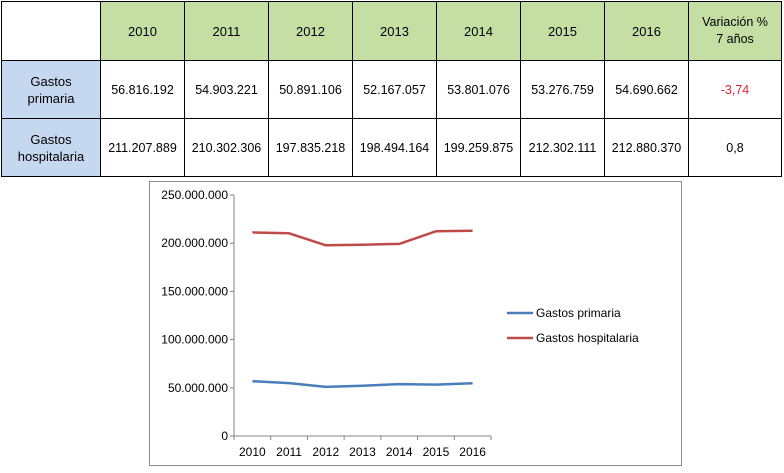  What do you see at coordinates (478, 147) in the screenshot?
I see `table-cell: 199.259.875` at bounding box center [478, 147].